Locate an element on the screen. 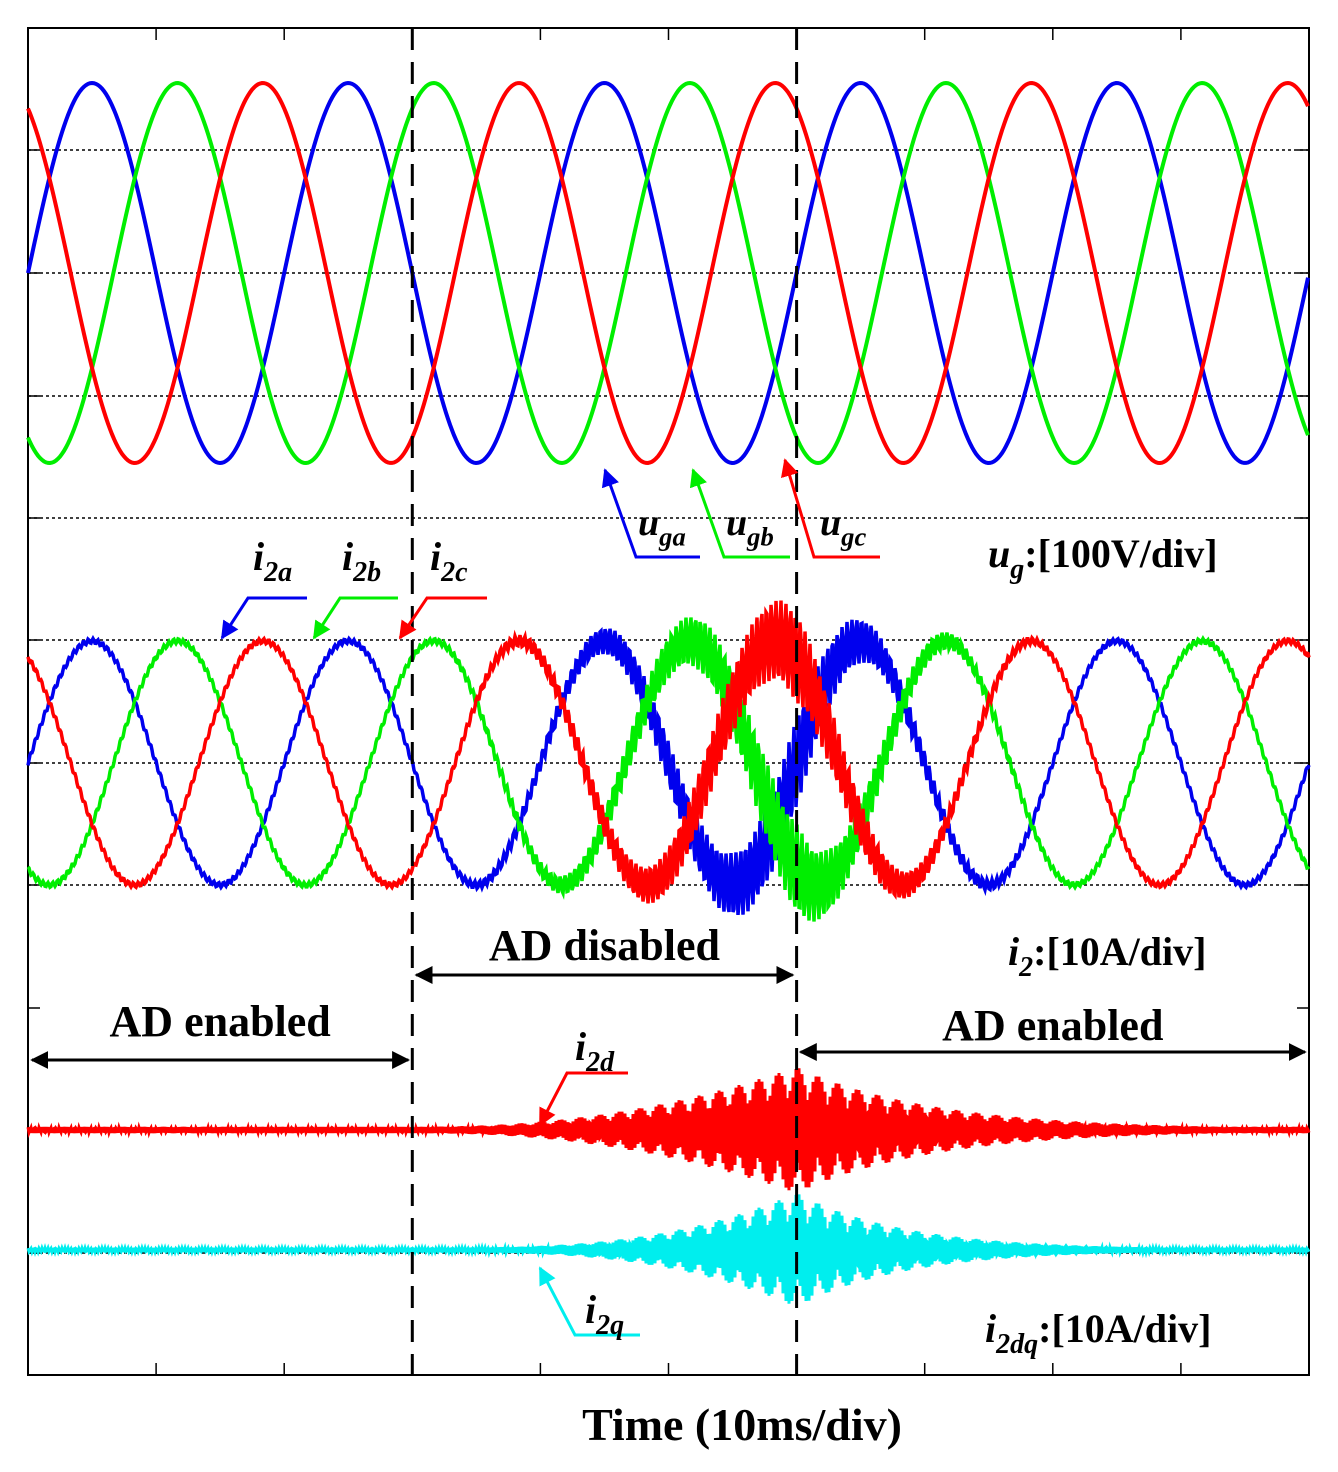 Image resolution: width=1338 pixels, height=1472 pixels. scale-label-ug: ug:[100V/div] is located at coordinates (1103, 558).